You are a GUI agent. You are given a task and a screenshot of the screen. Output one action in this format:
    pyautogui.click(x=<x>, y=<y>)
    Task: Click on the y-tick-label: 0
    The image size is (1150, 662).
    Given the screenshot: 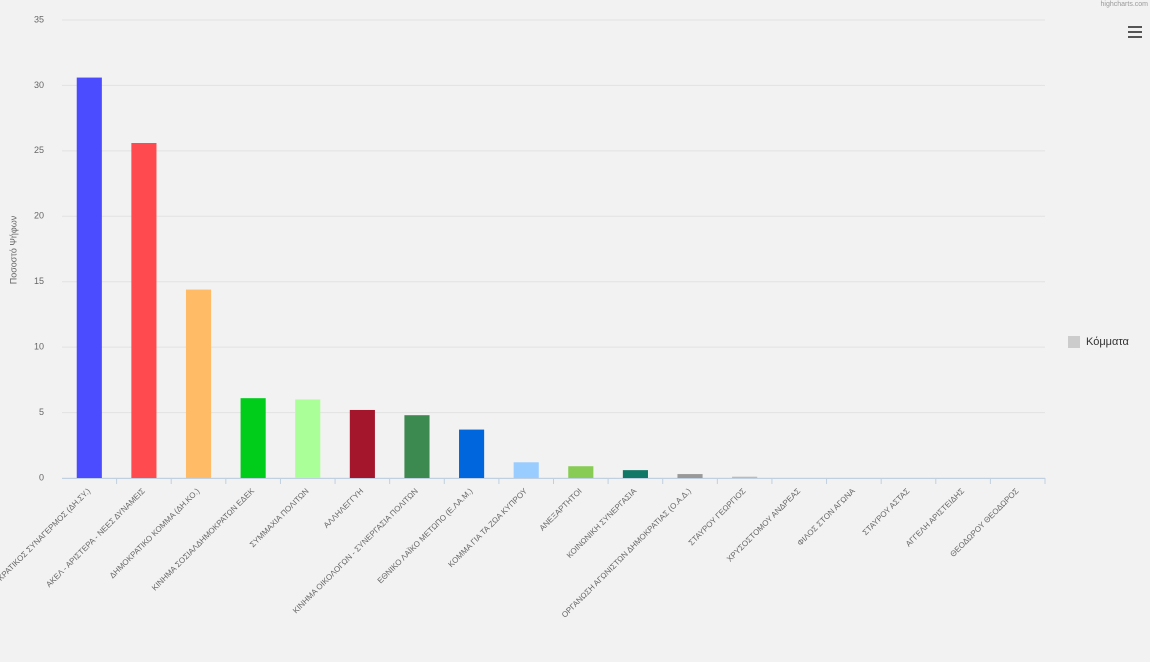 What is the action you would take?
    pyautogui.click(x=41, y=477)
    